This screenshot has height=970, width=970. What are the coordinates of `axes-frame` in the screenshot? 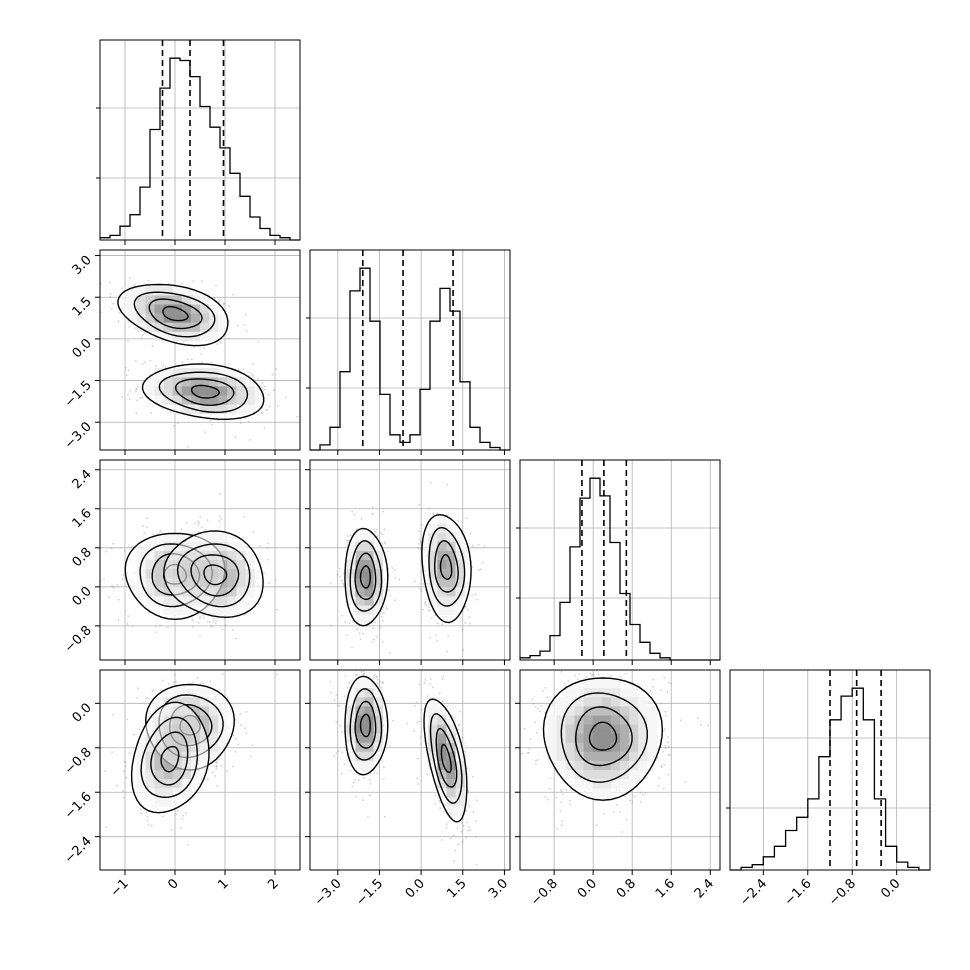 It's located at (200, 140).